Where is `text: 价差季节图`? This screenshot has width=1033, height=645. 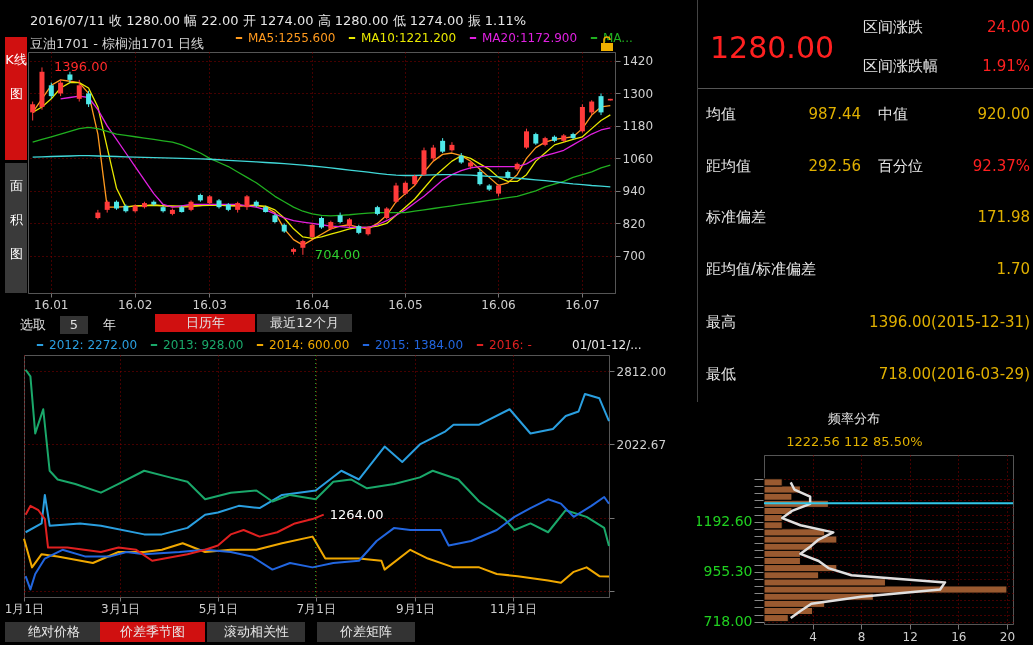
text: 价差季节图 is located at coordinates (152, 632).